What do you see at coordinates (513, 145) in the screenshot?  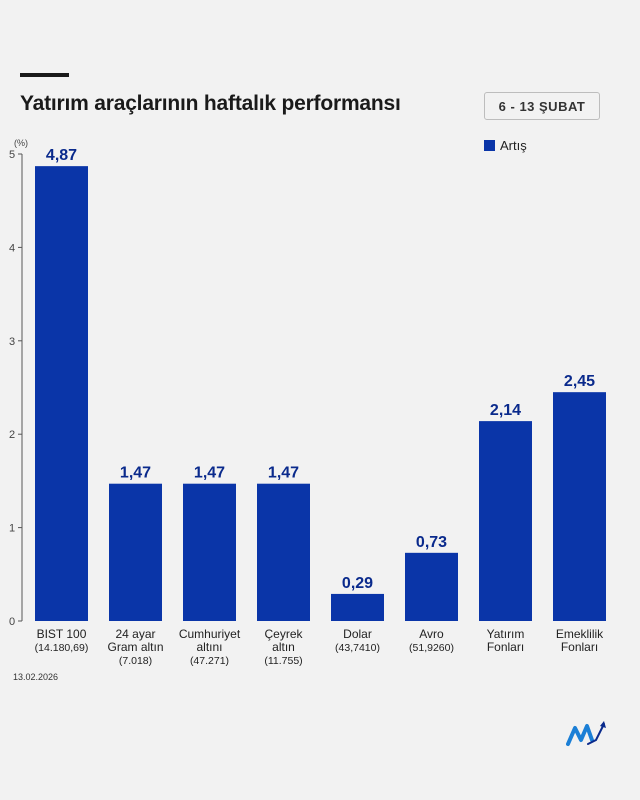 I see `legend-label: Artış` at bounding box center [513, 145].